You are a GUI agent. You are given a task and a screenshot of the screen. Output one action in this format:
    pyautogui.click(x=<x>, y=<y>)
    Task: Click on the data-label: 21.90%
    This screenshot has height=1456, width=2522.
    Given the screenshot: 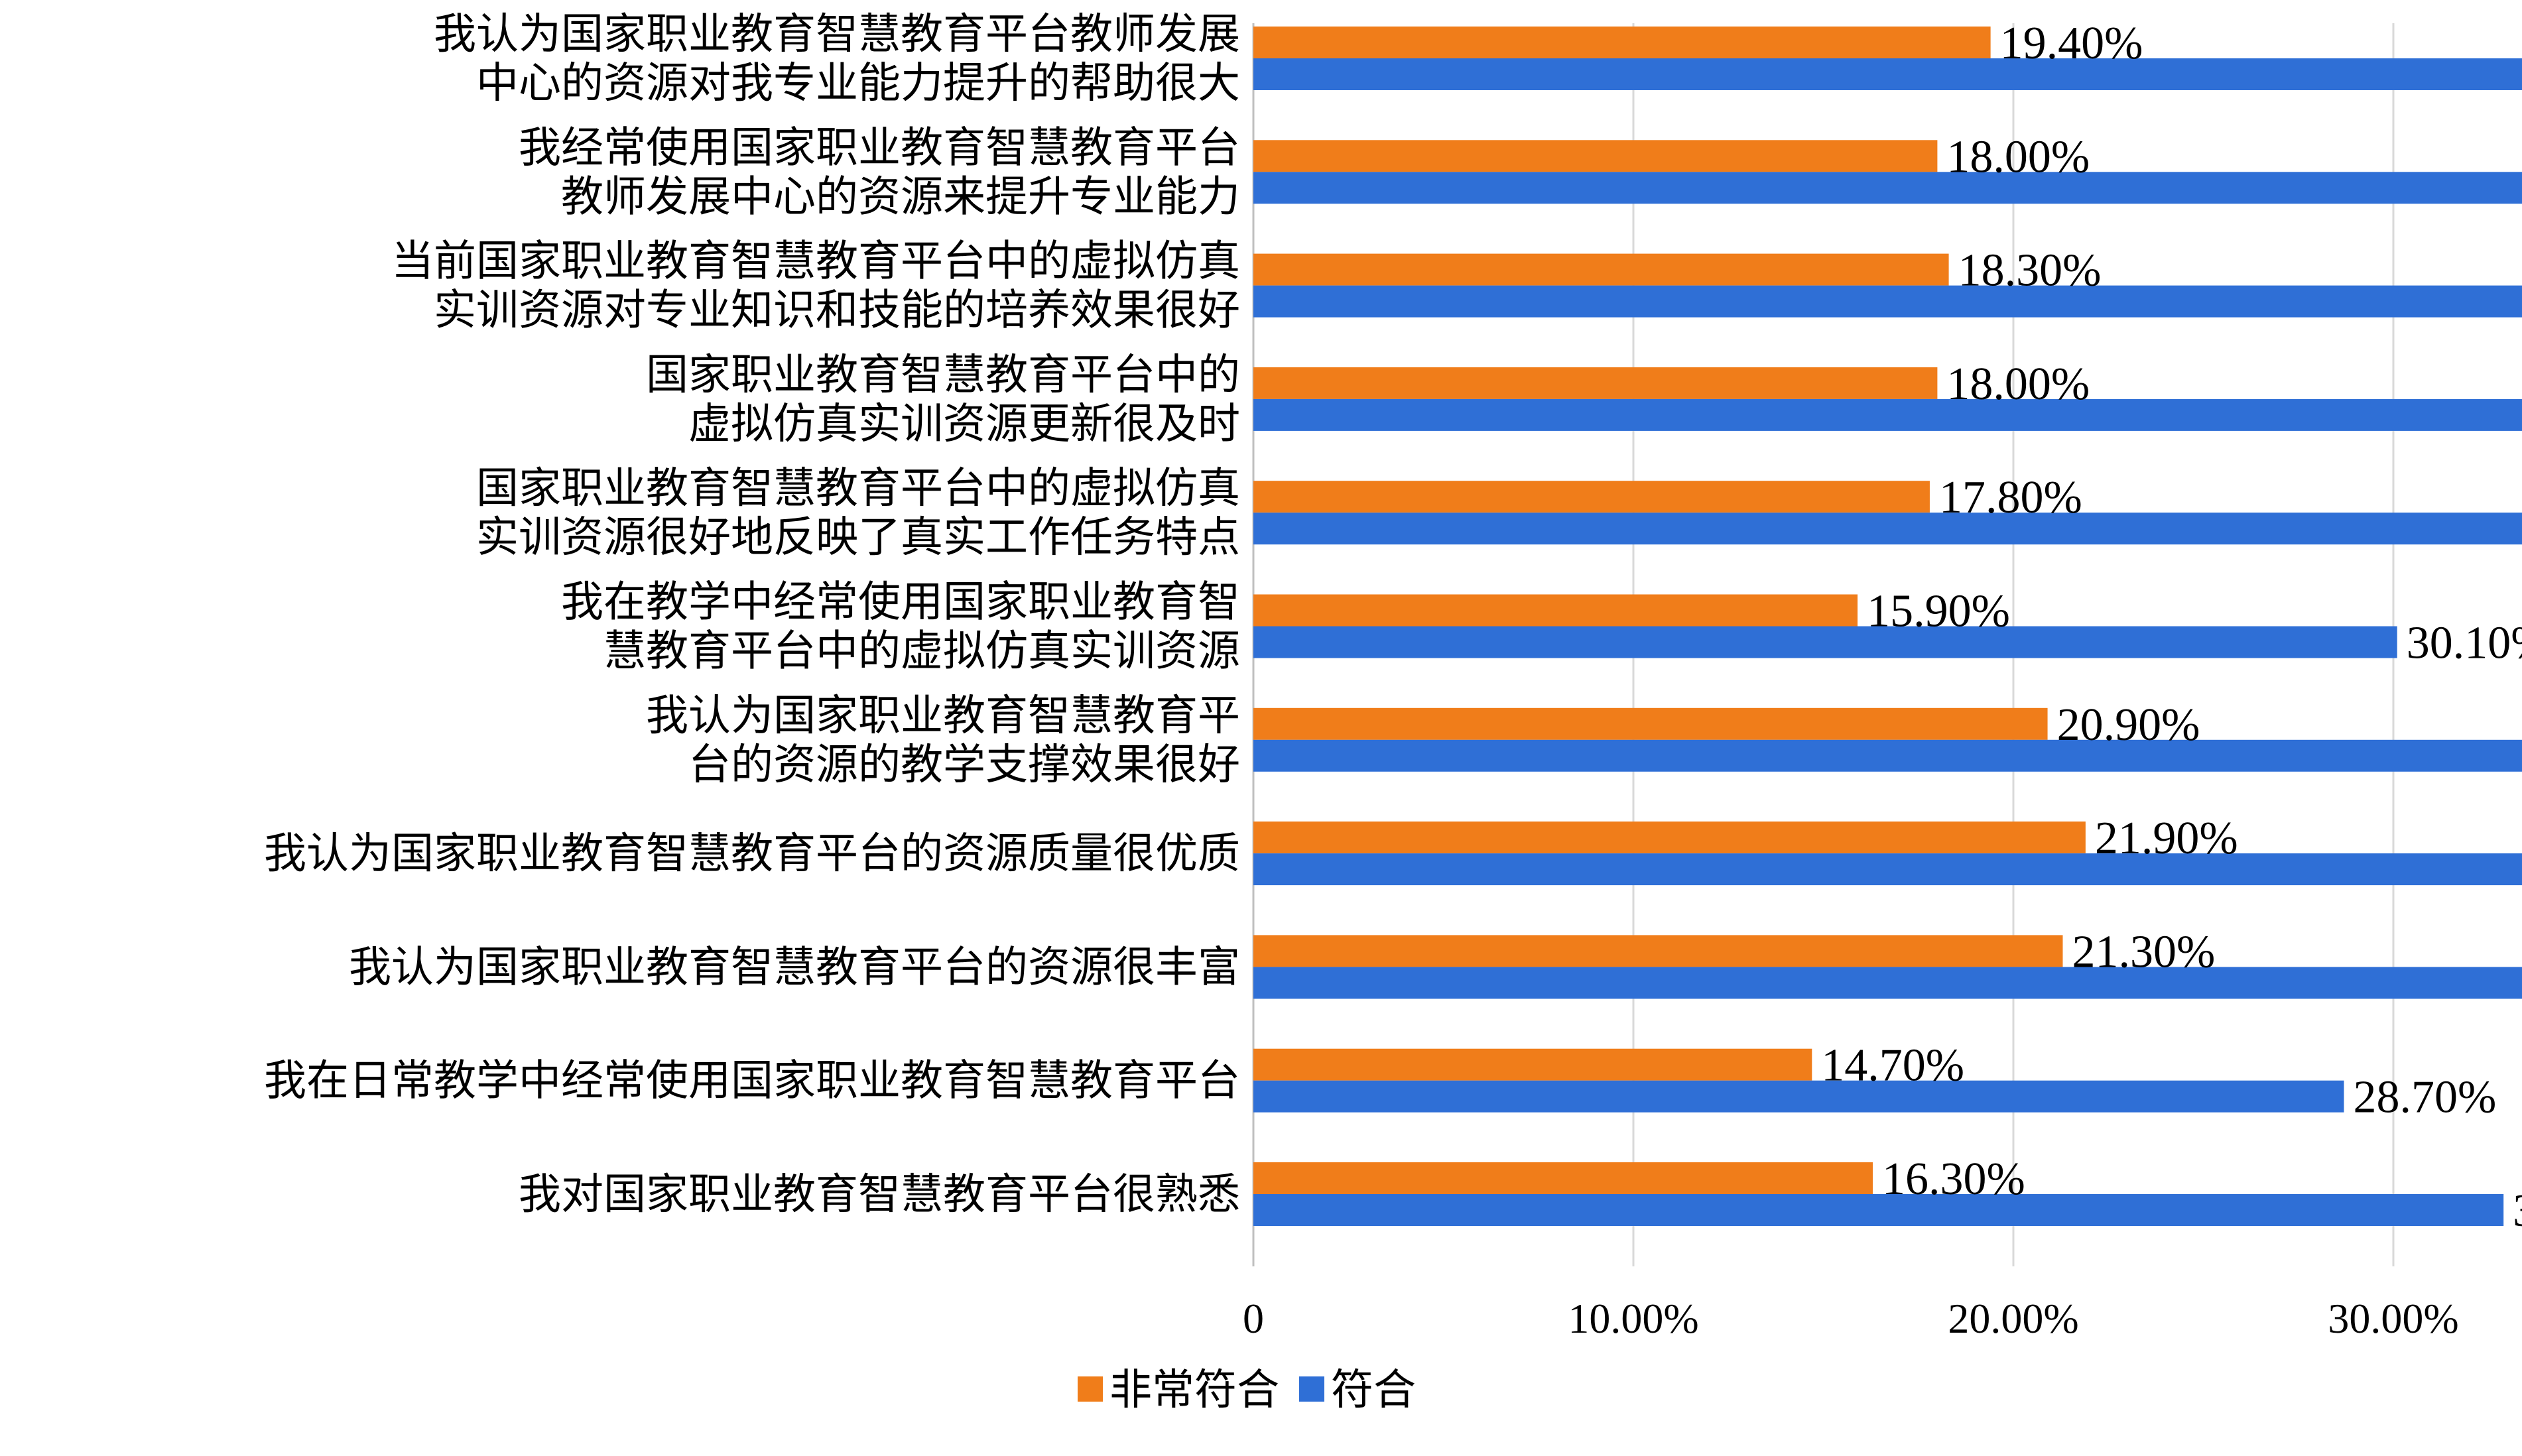 What is the action you would take?
    pyautogui.click(x=2166, y=838)
    